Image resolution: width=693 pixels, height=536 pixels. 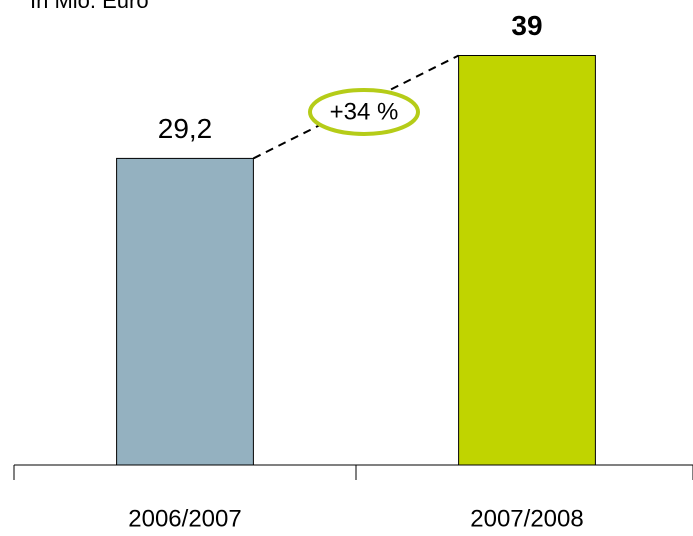 I want to click on x-tick-label: 2006/2007, so click(x=184, y=518).